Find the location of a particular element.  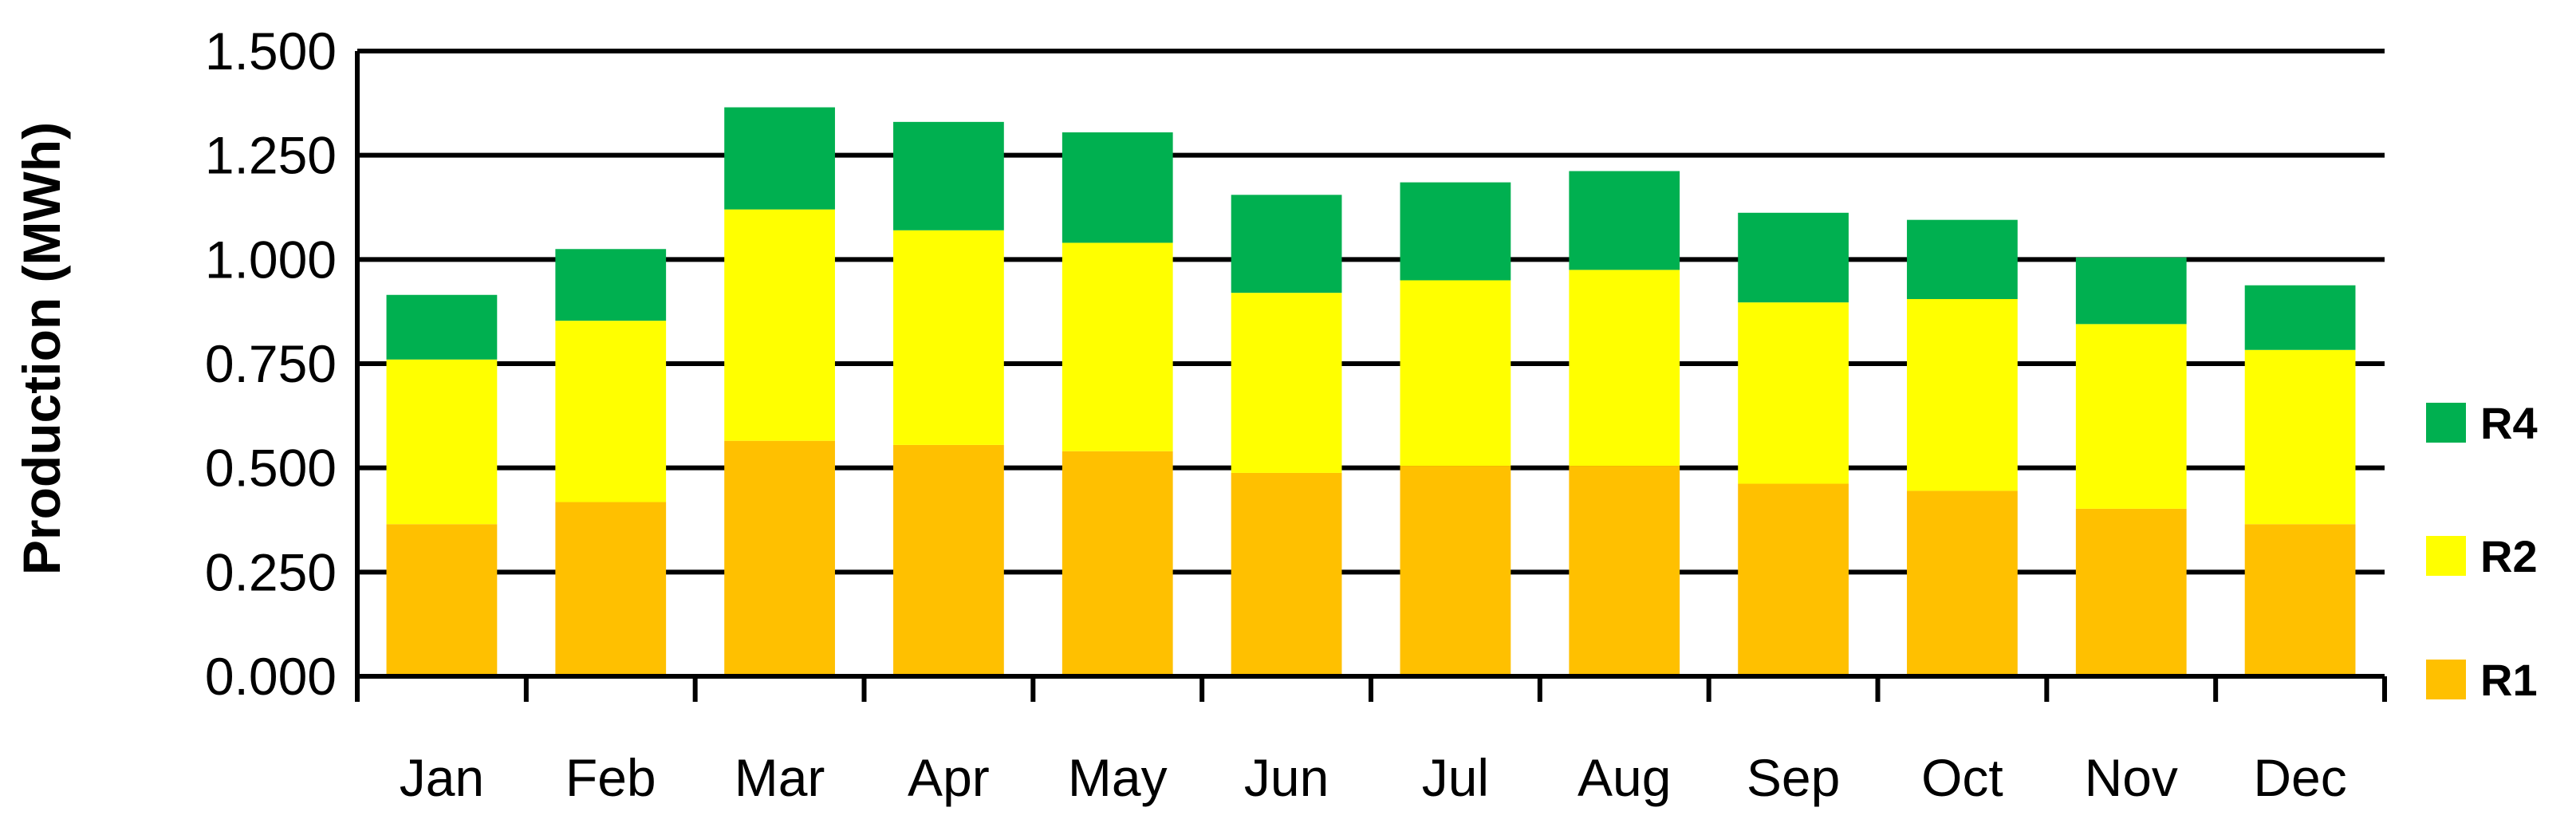

y-tick-label: 0.750 is located at coordinates (271, 363).